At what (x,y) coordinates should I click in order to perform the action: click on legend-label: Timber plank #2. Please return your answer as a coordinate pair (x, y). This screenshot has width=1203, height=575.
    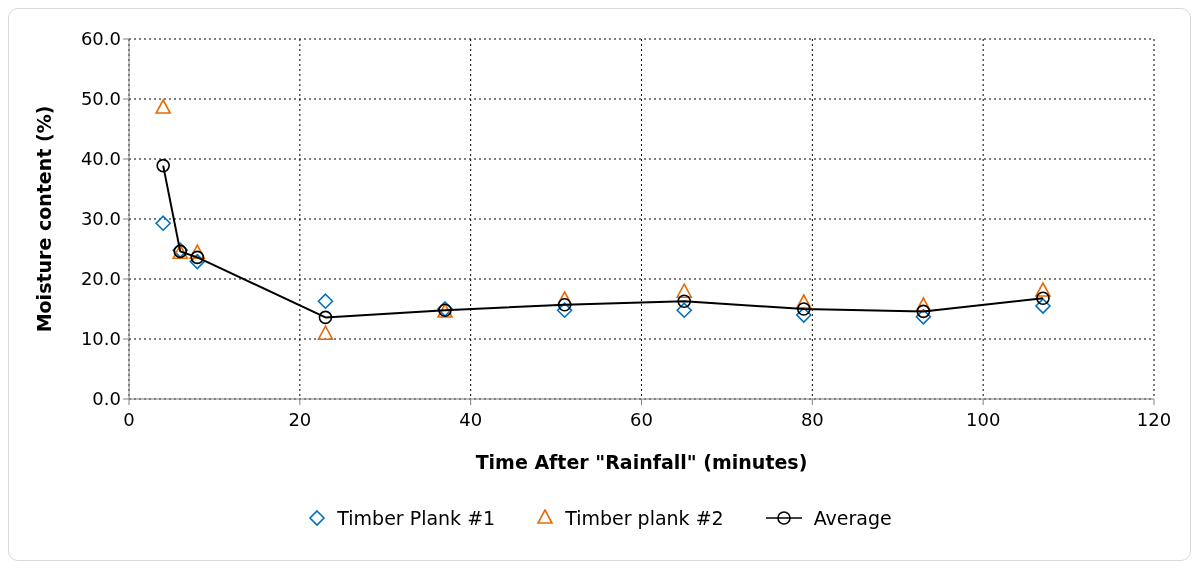
    Looking at the image, I should click on (644, 518).